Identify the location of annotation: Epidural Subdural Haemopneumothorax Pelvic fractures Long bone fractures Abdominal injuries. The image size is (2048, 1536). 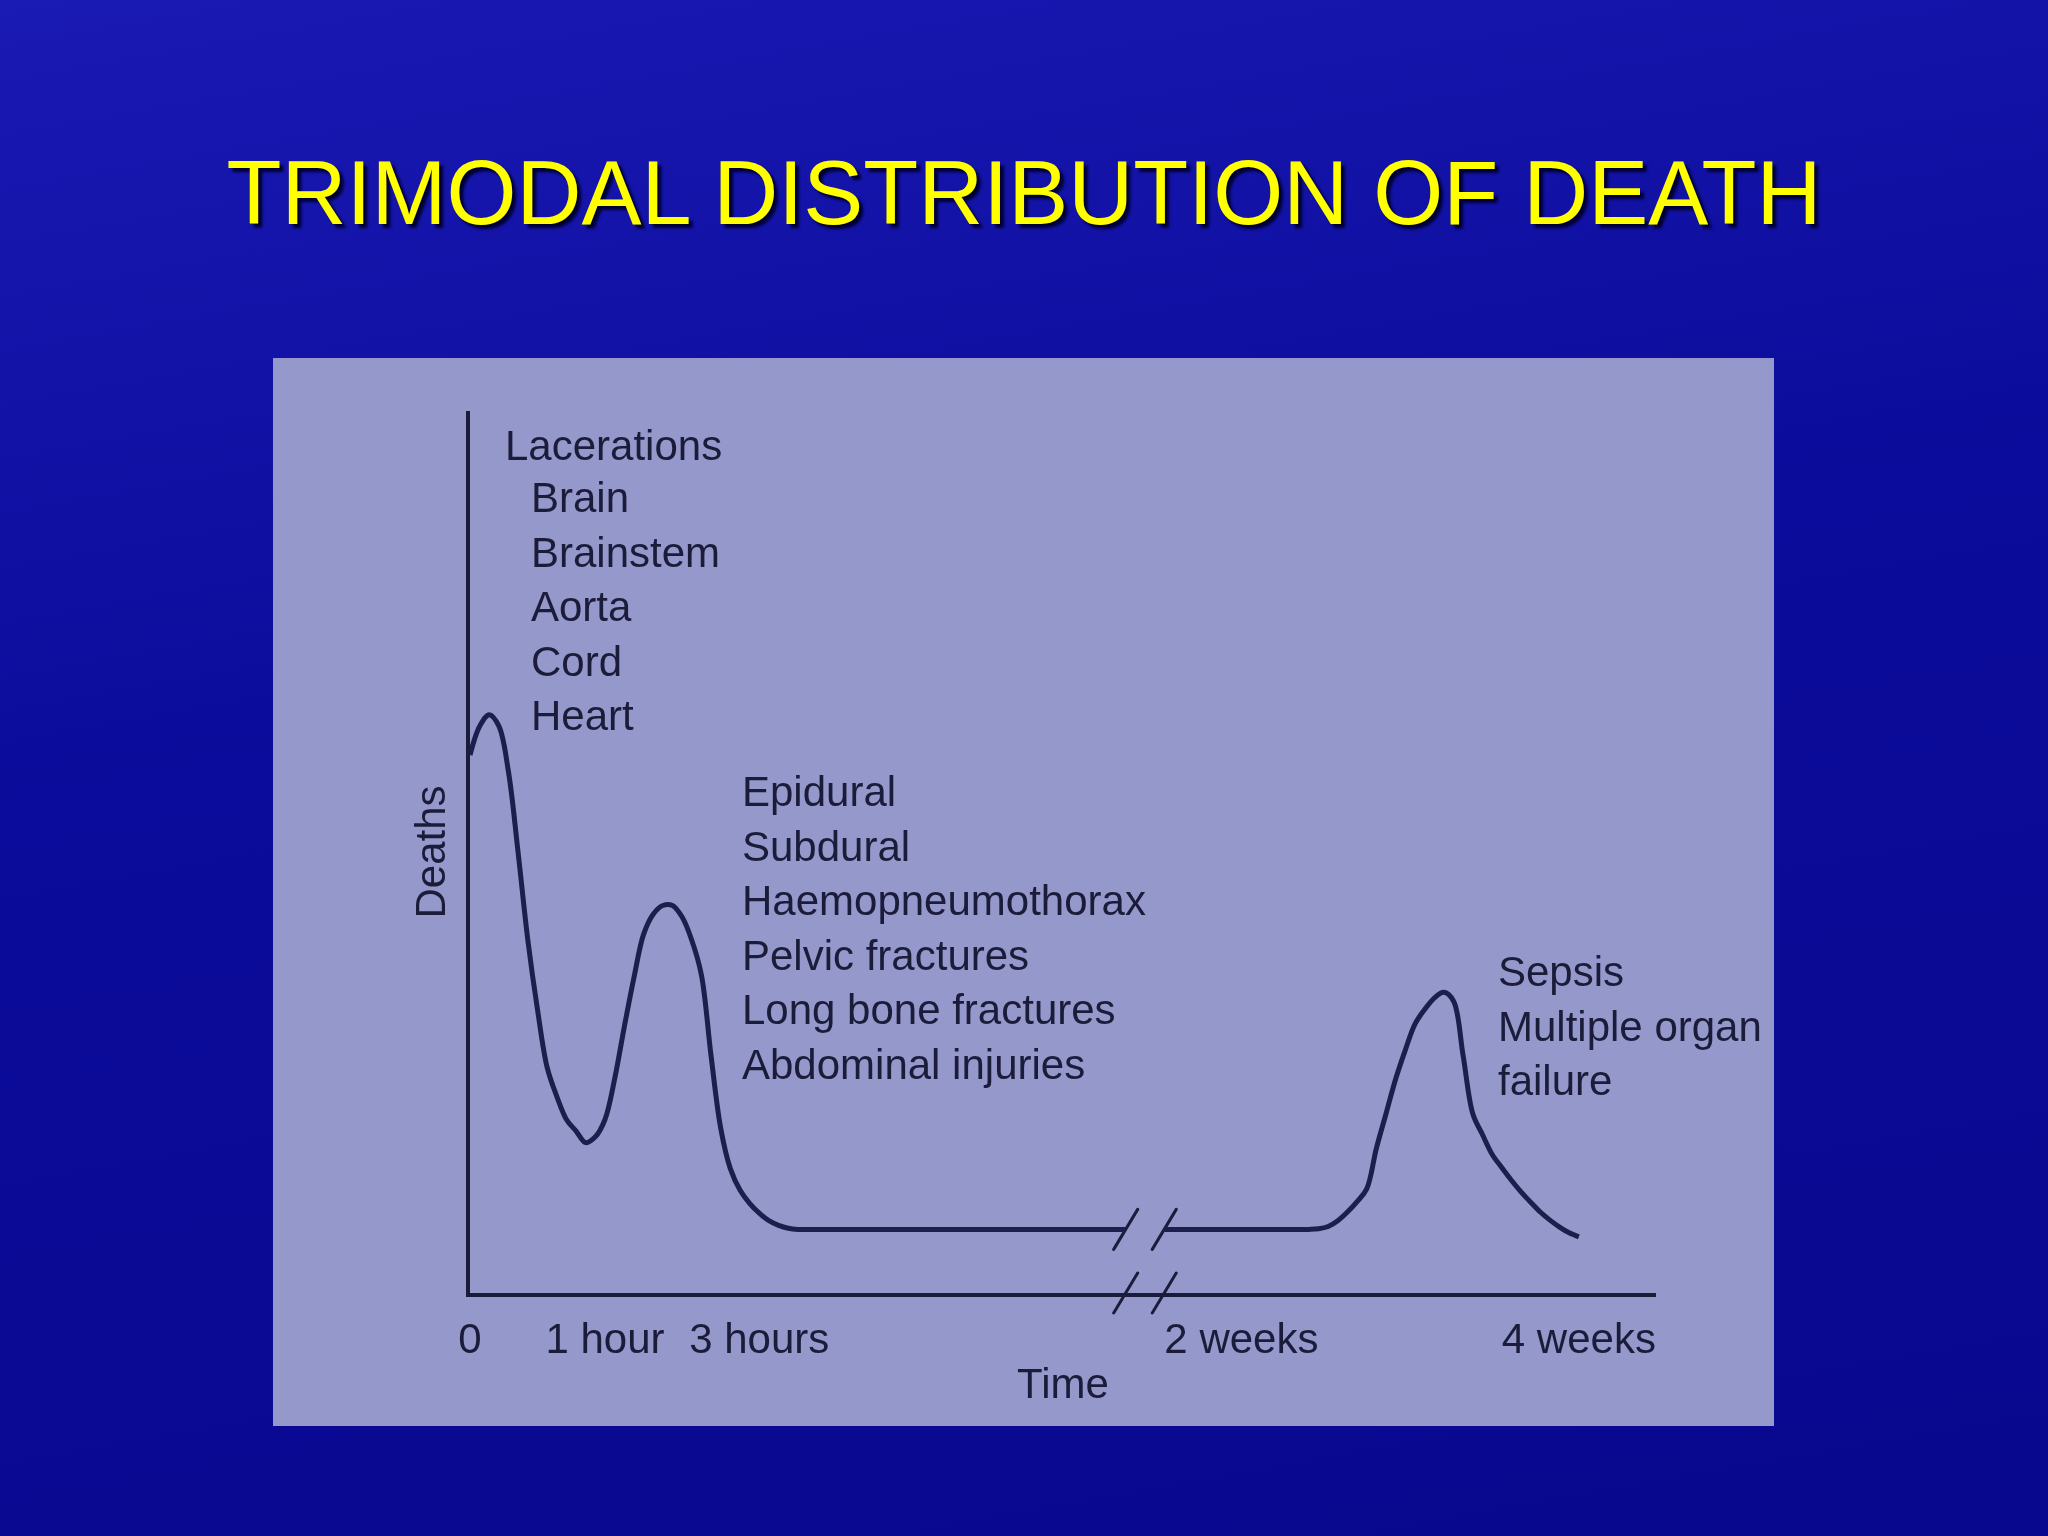
(944, 928).